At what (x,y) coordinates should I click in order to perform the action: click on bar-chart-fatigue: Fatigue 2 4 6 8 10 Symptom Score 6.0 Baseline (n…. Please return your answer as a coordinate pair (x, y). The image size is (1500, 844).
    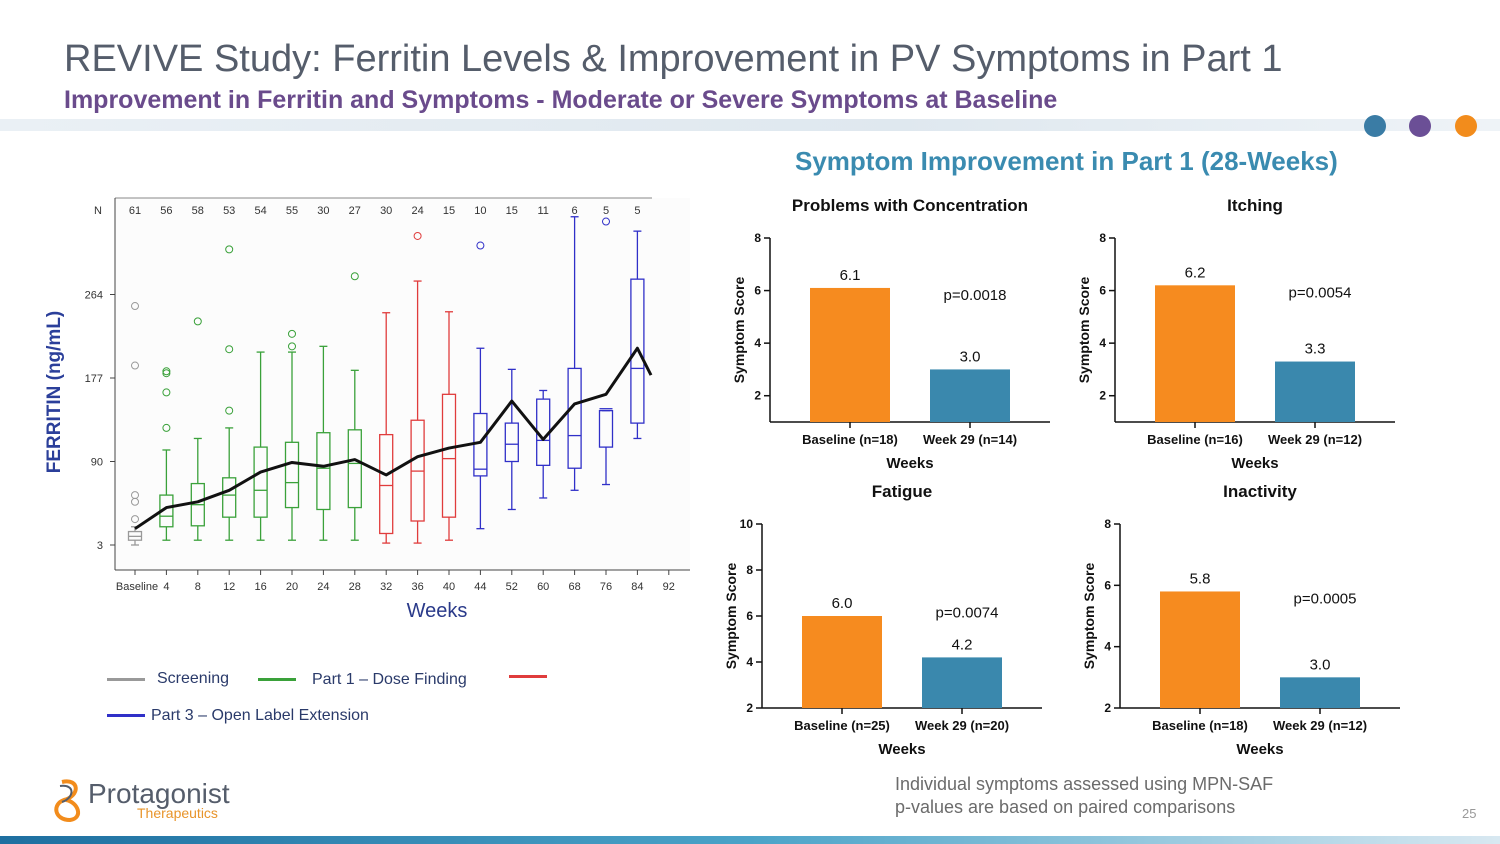
    Looking at the image, I should click on (882, 620).